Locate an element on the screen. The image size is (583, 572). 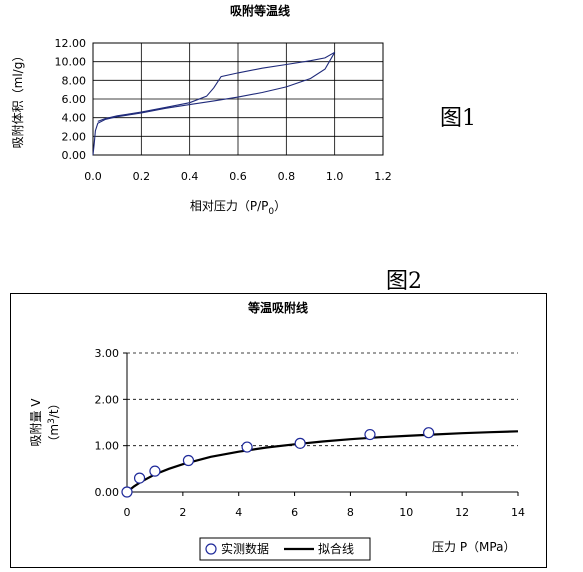
chart2-x-tick-label: 4 is located at coordinates (238, 512).